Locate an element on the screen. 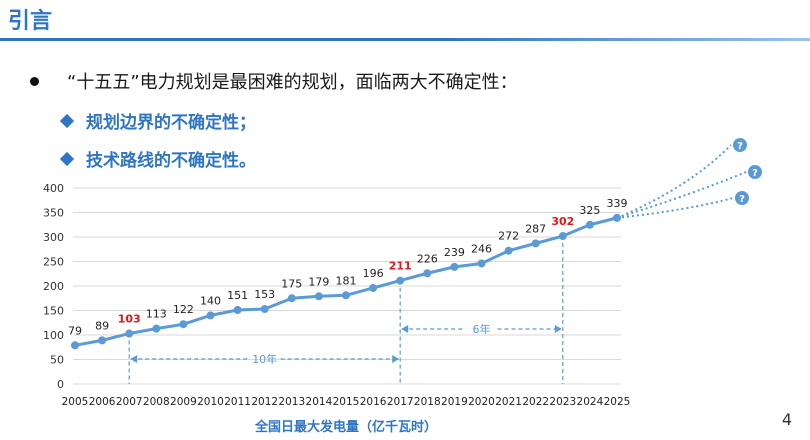 The width and height of the screenshot is (810, 440). x-tick-label: 2022 is located at coordinates (535, 402).